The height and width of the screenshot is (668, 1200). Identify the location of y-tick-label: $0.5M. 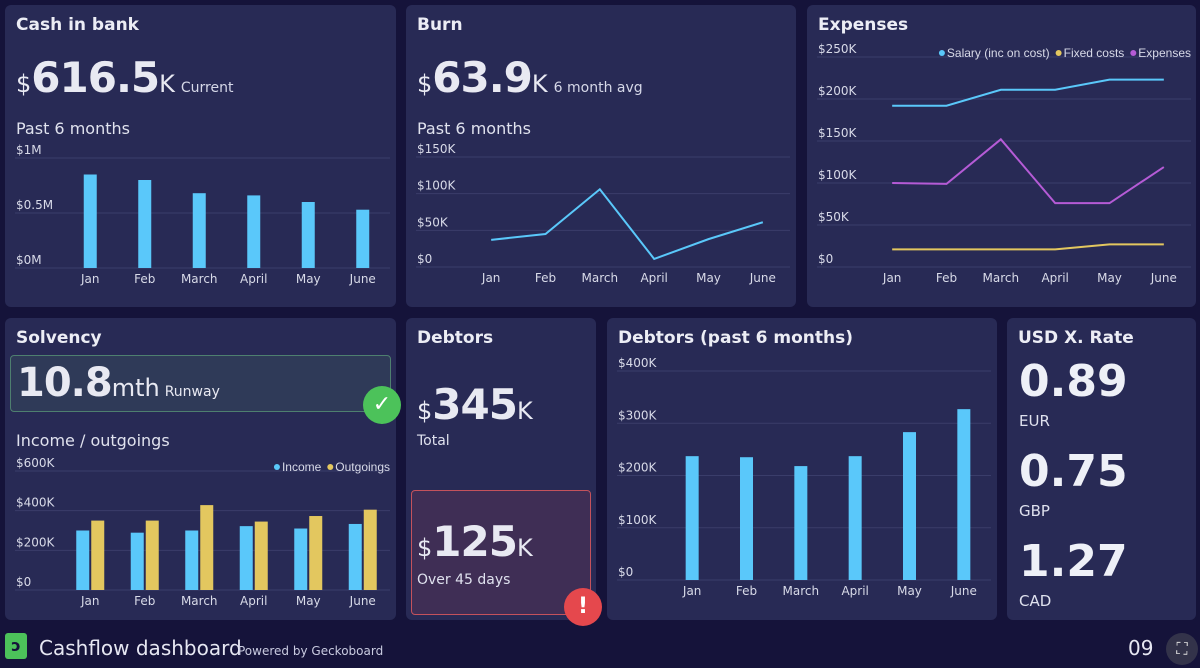
(34, 205).